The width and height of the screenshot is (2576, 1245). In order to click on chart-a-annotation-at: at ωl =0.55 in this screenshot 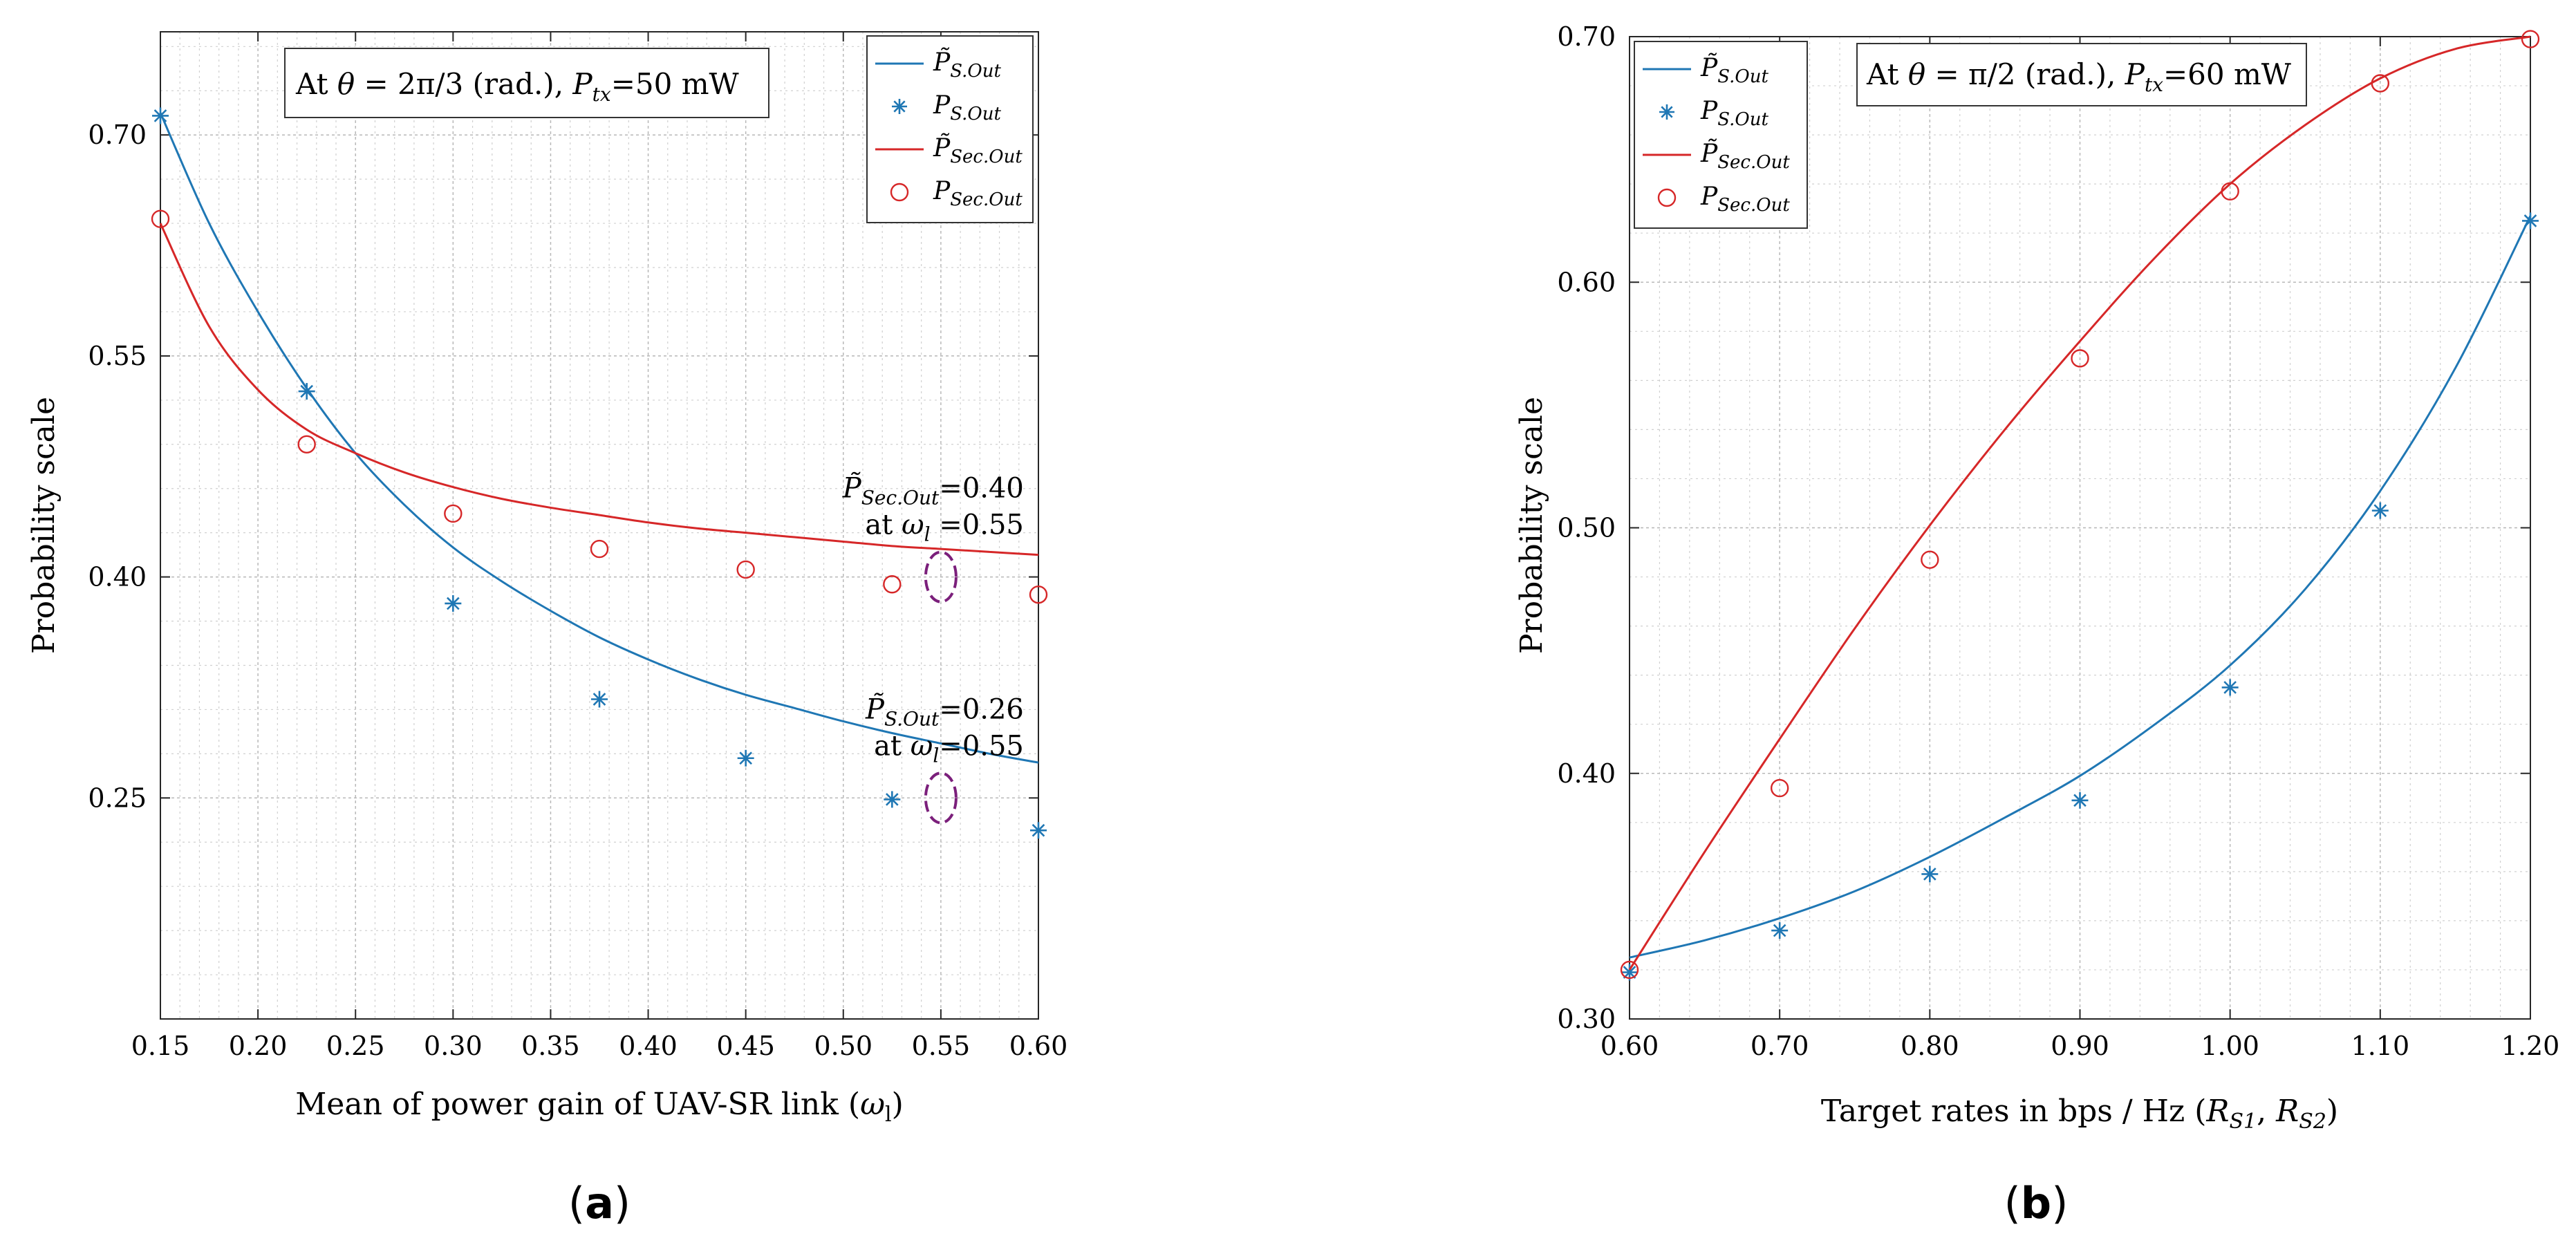, I will do `click(944, 528)`.